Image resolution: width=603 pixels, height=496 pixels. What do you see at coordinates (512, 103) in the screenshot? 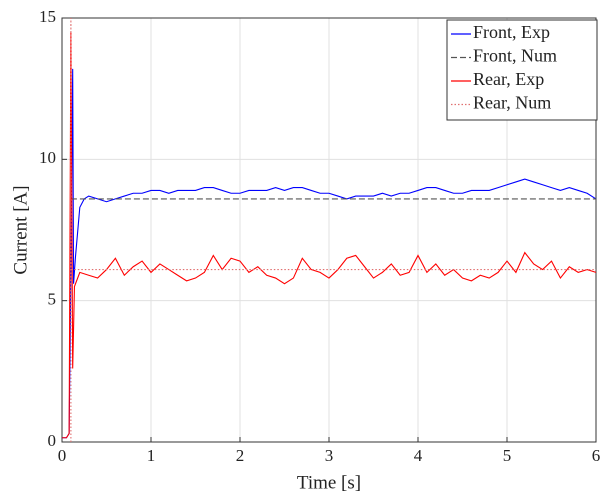
I see `legend-label: Rear, Num` at bounding box center [512, 103].